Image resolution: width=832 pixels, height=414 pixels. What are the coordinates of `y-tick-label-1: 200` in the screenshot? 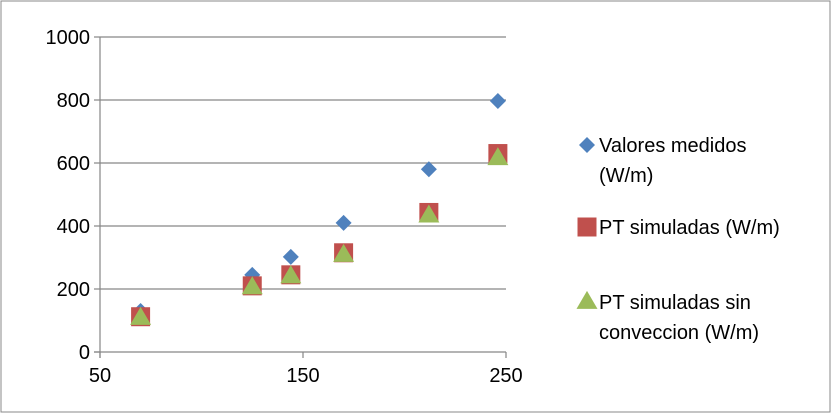 It's located at (73, 290).